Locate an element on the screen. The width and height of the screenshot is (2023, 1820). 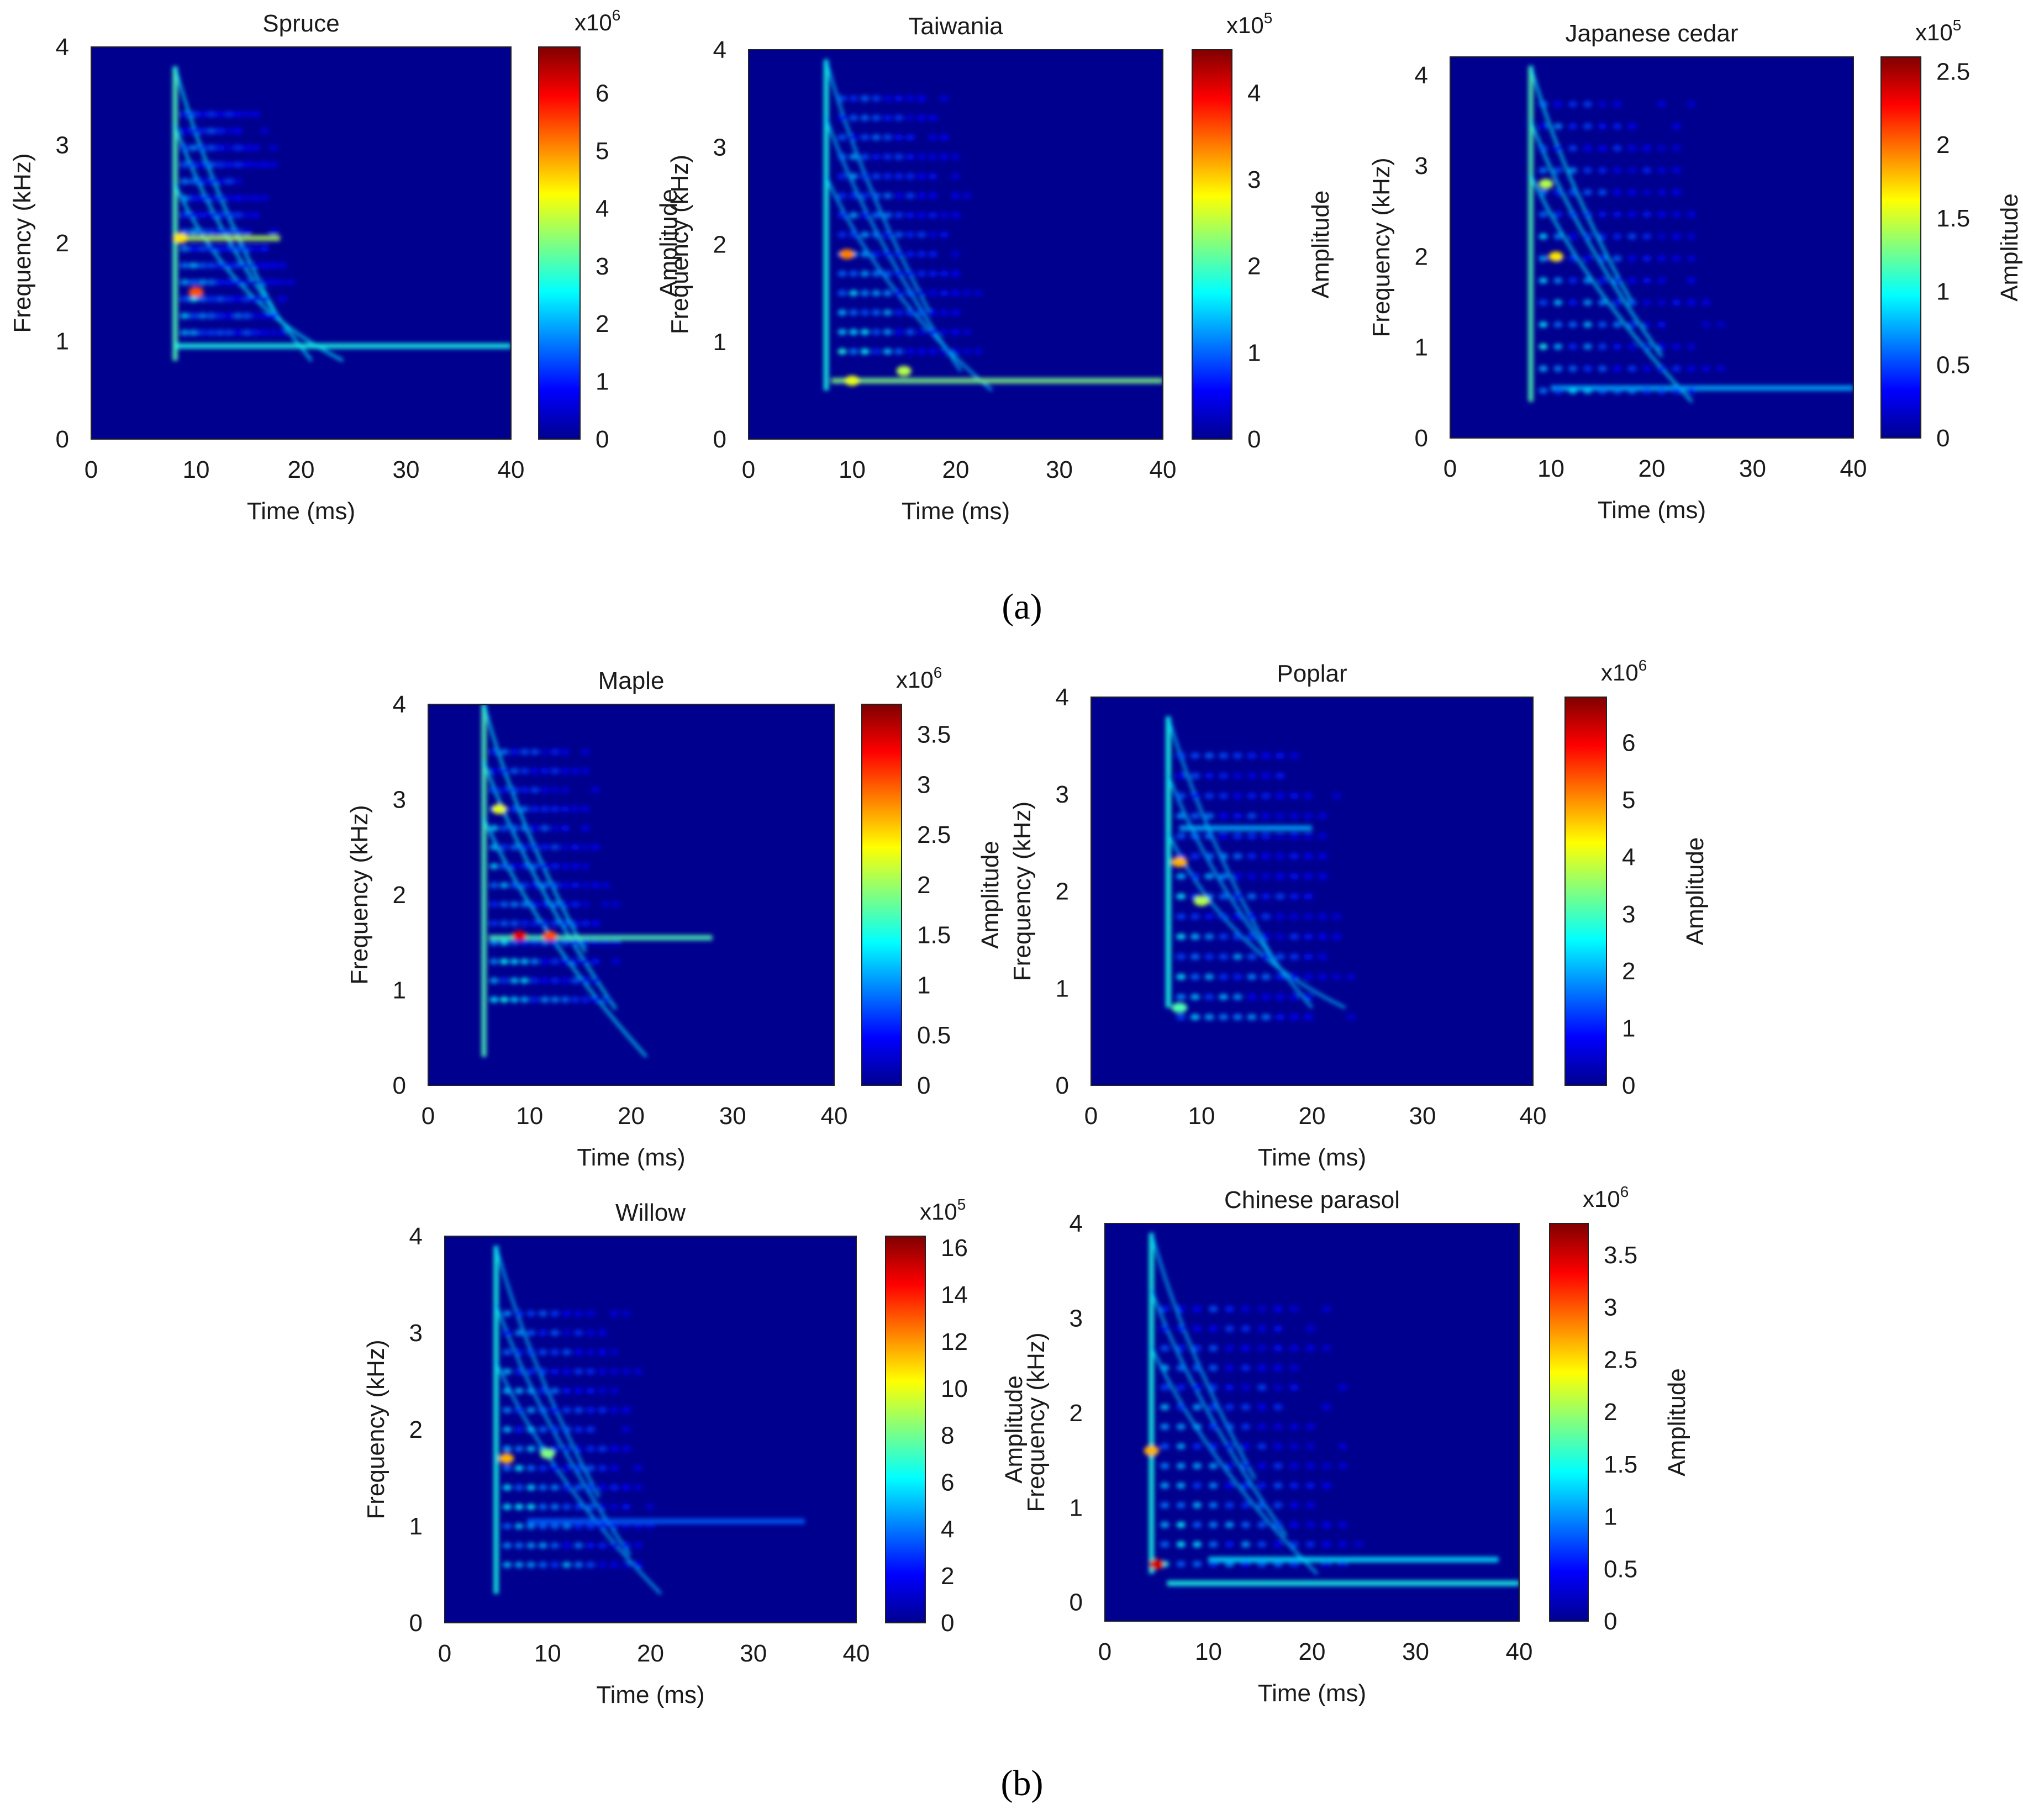
onset-curve is located at coordinates (535, 829).